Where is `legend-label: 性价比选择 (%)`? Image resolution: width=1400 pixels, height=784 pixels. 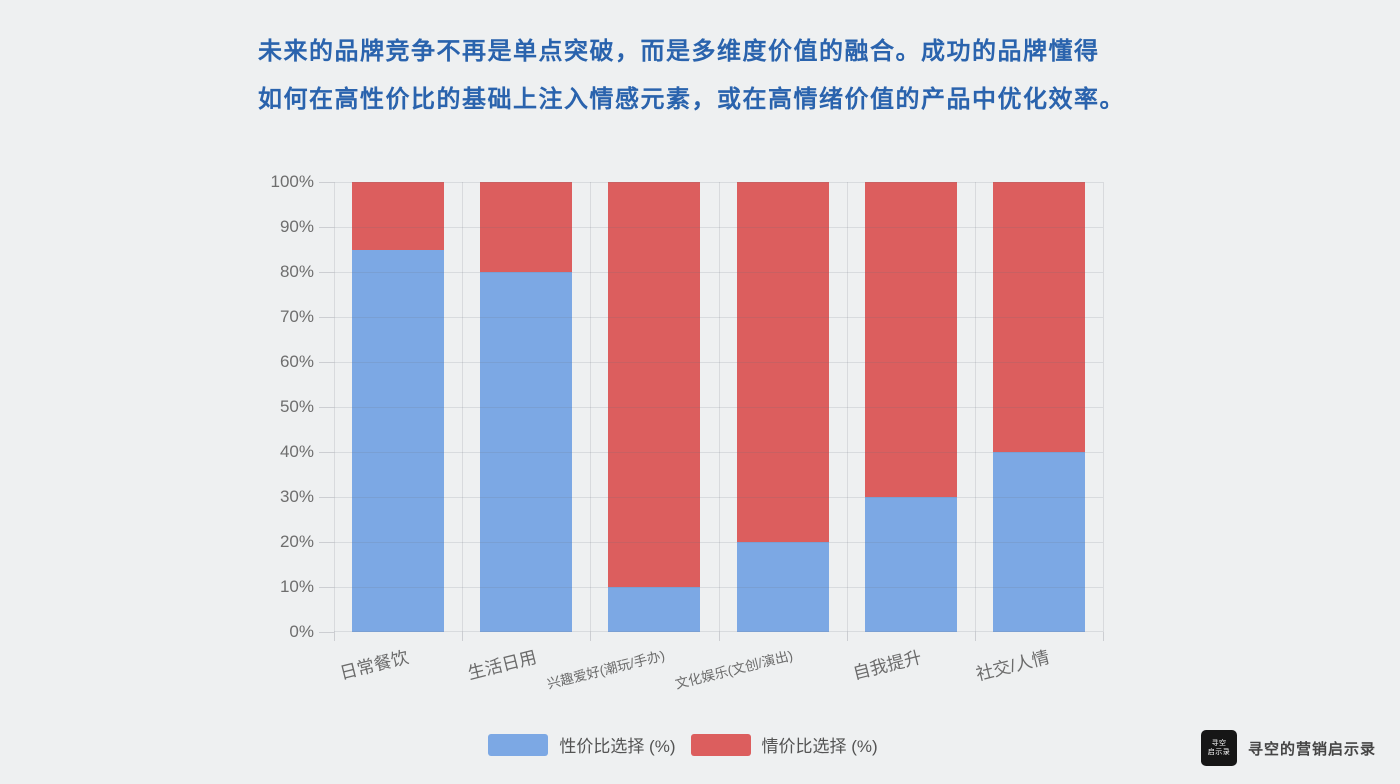
legend-label: 性价比选择 (%) is located at coordinates (617, 746).